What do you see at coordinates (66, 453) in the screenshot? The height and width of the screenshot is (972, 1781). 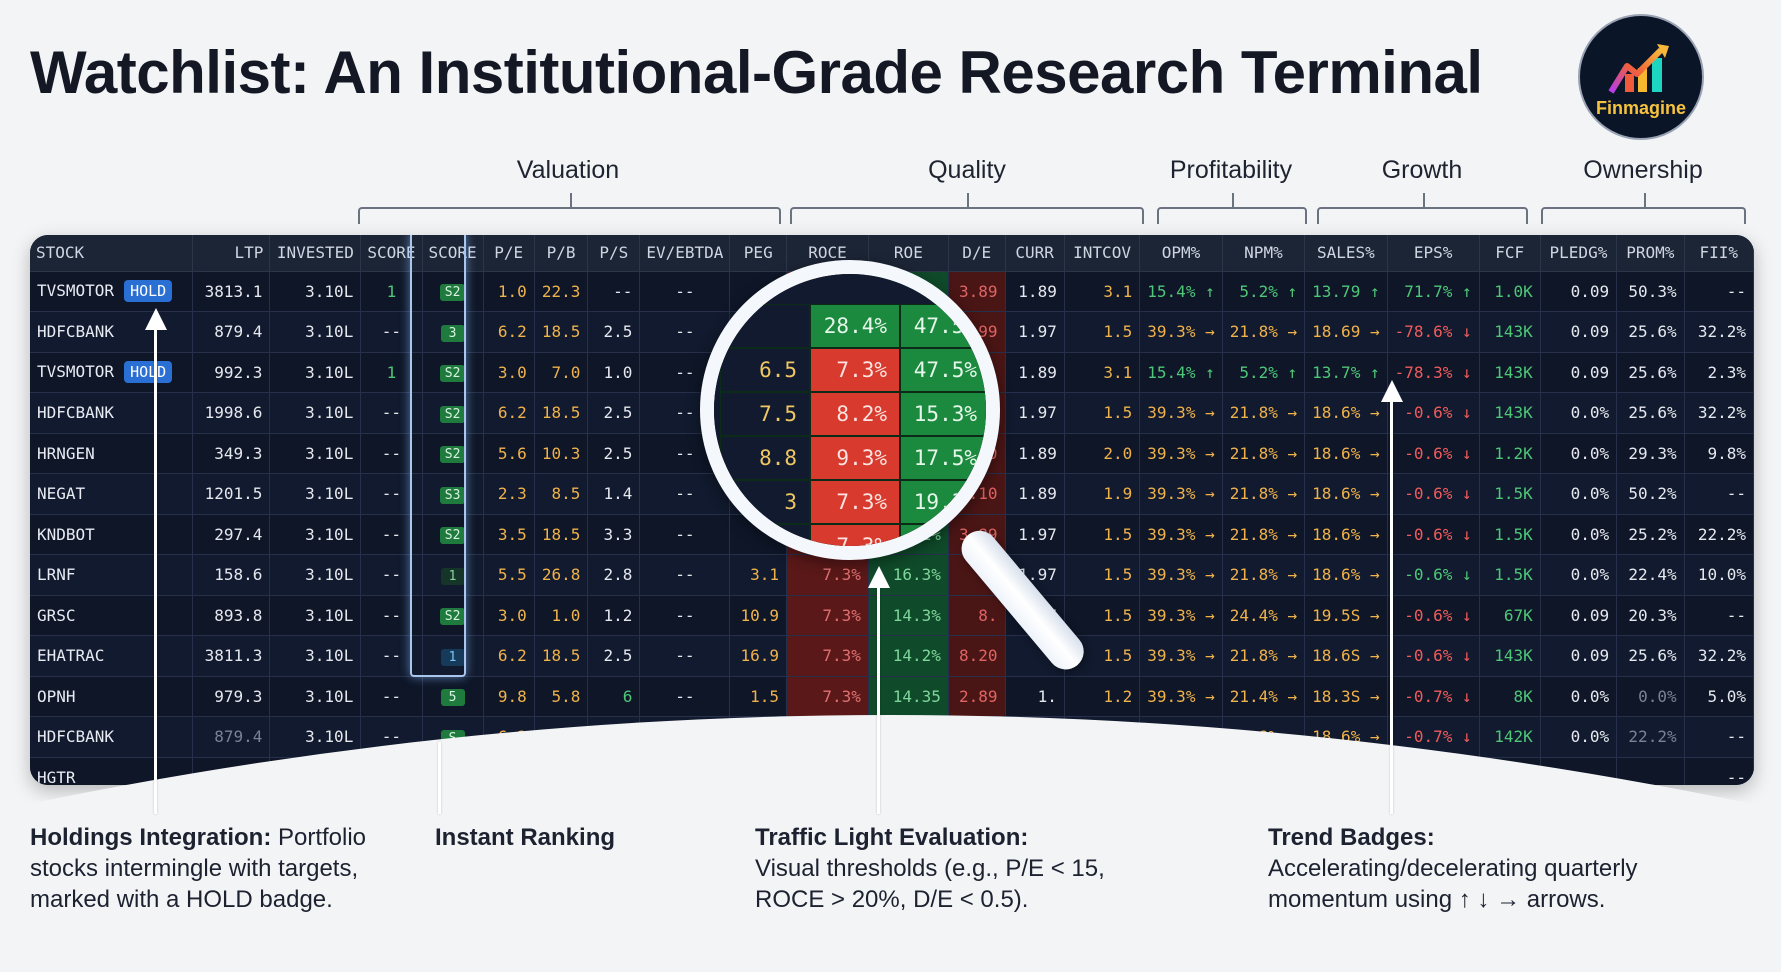 I see `stock-symbol: HRNGEN` at bounding box center [66, 453].